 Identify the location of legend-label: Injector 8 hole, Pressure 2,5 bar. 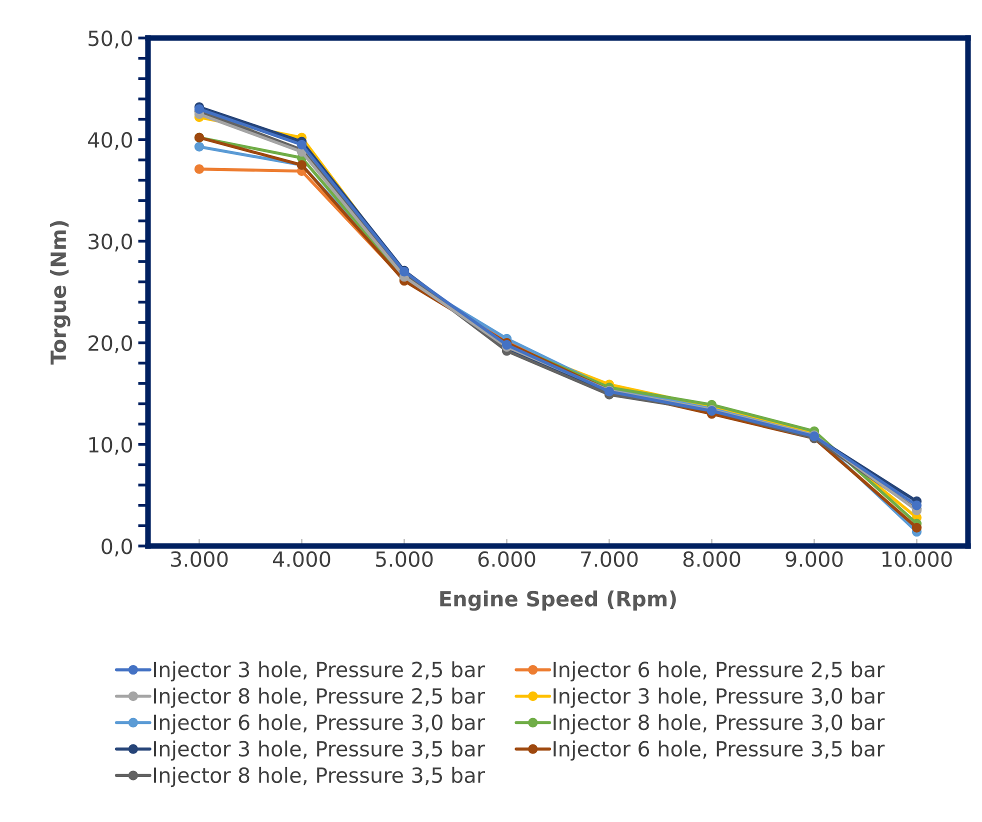
(319, 698).